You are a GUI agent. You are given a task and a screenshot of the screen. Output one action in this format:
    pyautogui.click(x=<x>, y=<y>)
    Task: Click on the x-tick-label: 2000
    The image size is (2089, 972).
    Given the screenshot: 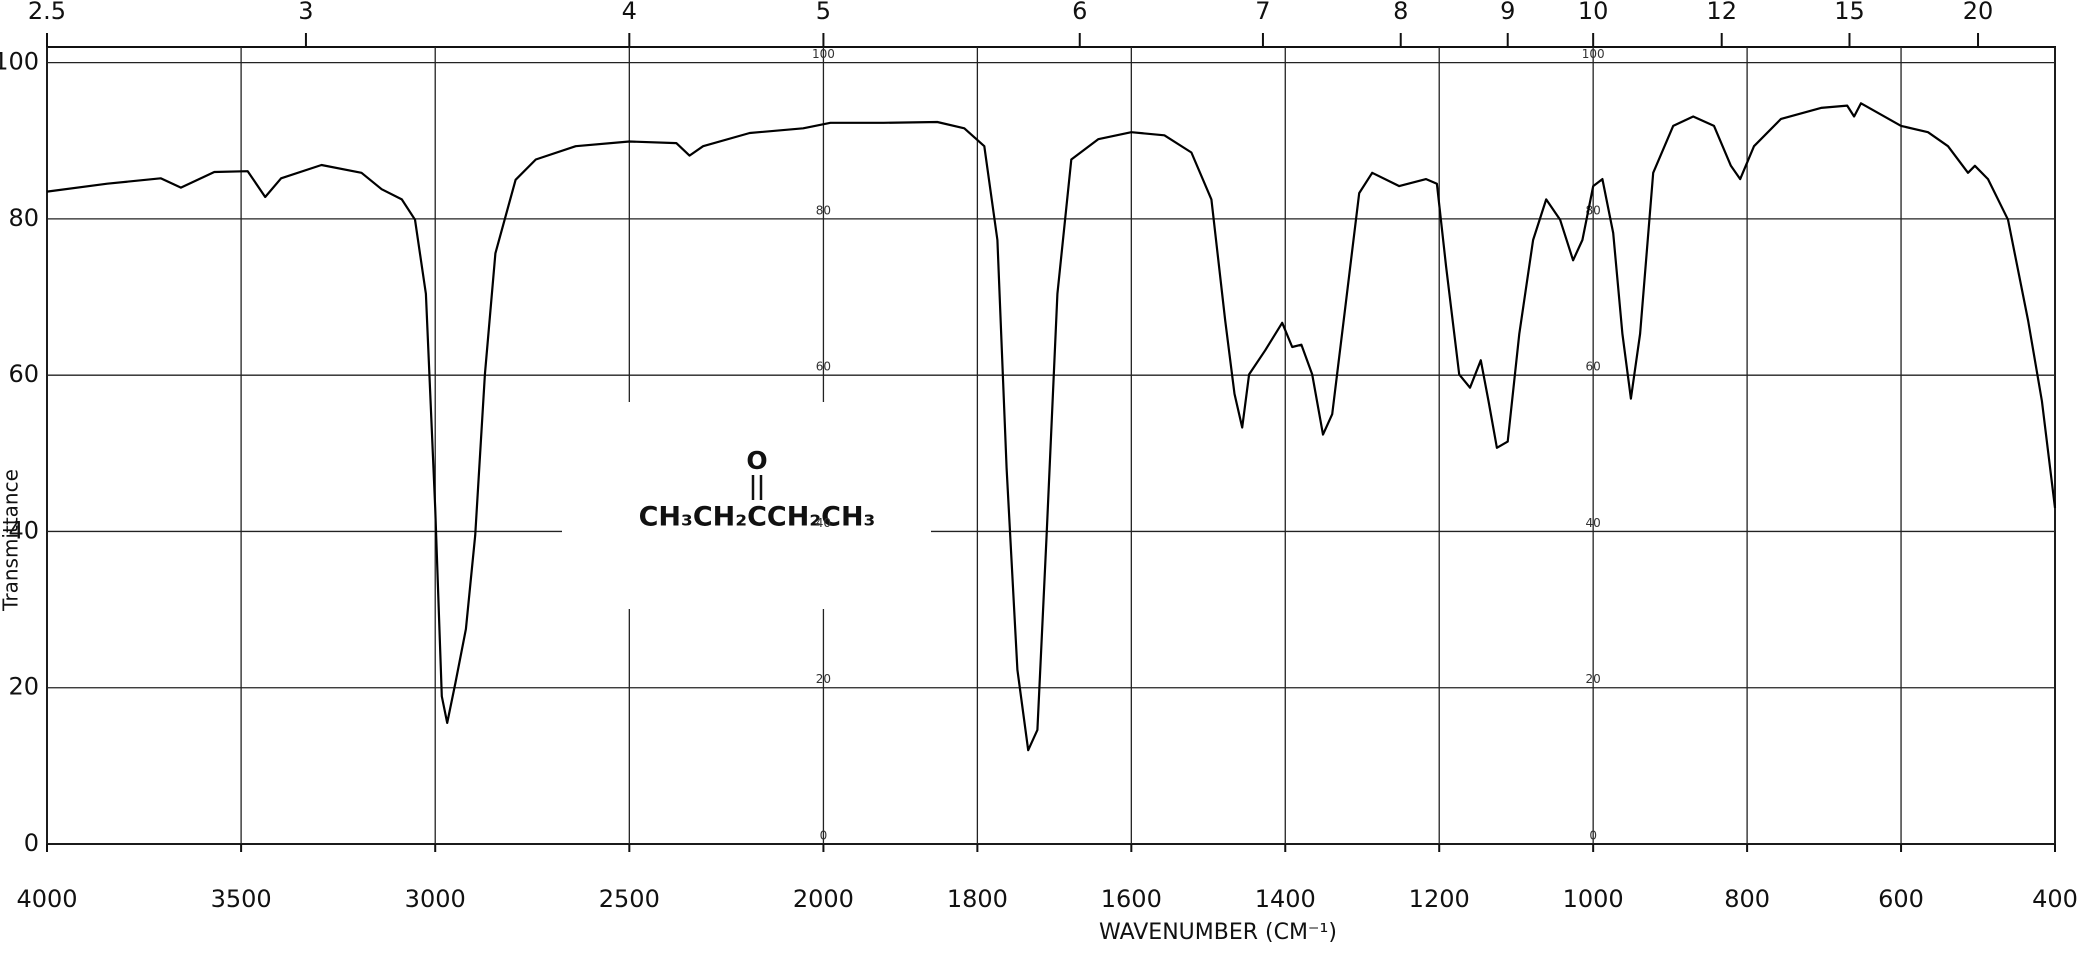 What is the action you would take?
    pyautogui.click(x=823, y=899)
    